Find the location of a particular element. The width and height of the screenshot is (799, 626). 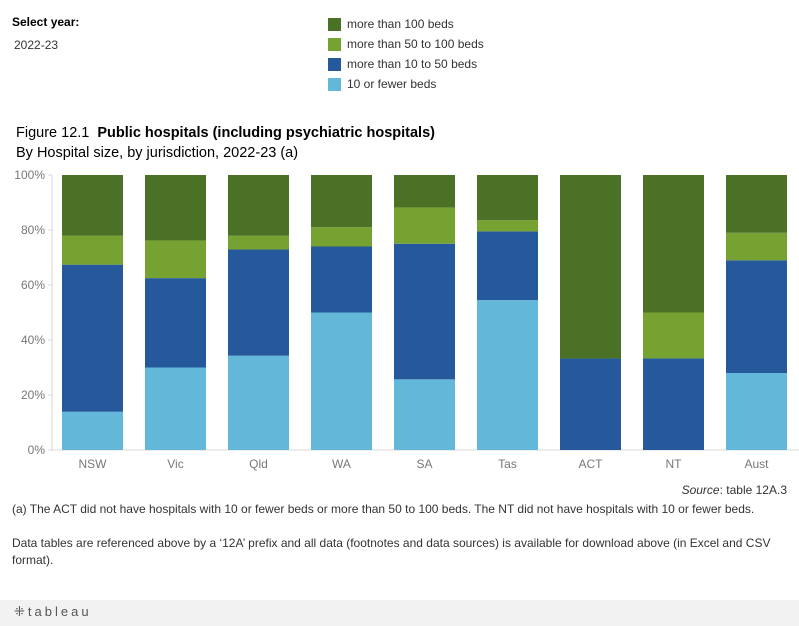

x-tick-label: Tas is located at coordinates (507, 464).